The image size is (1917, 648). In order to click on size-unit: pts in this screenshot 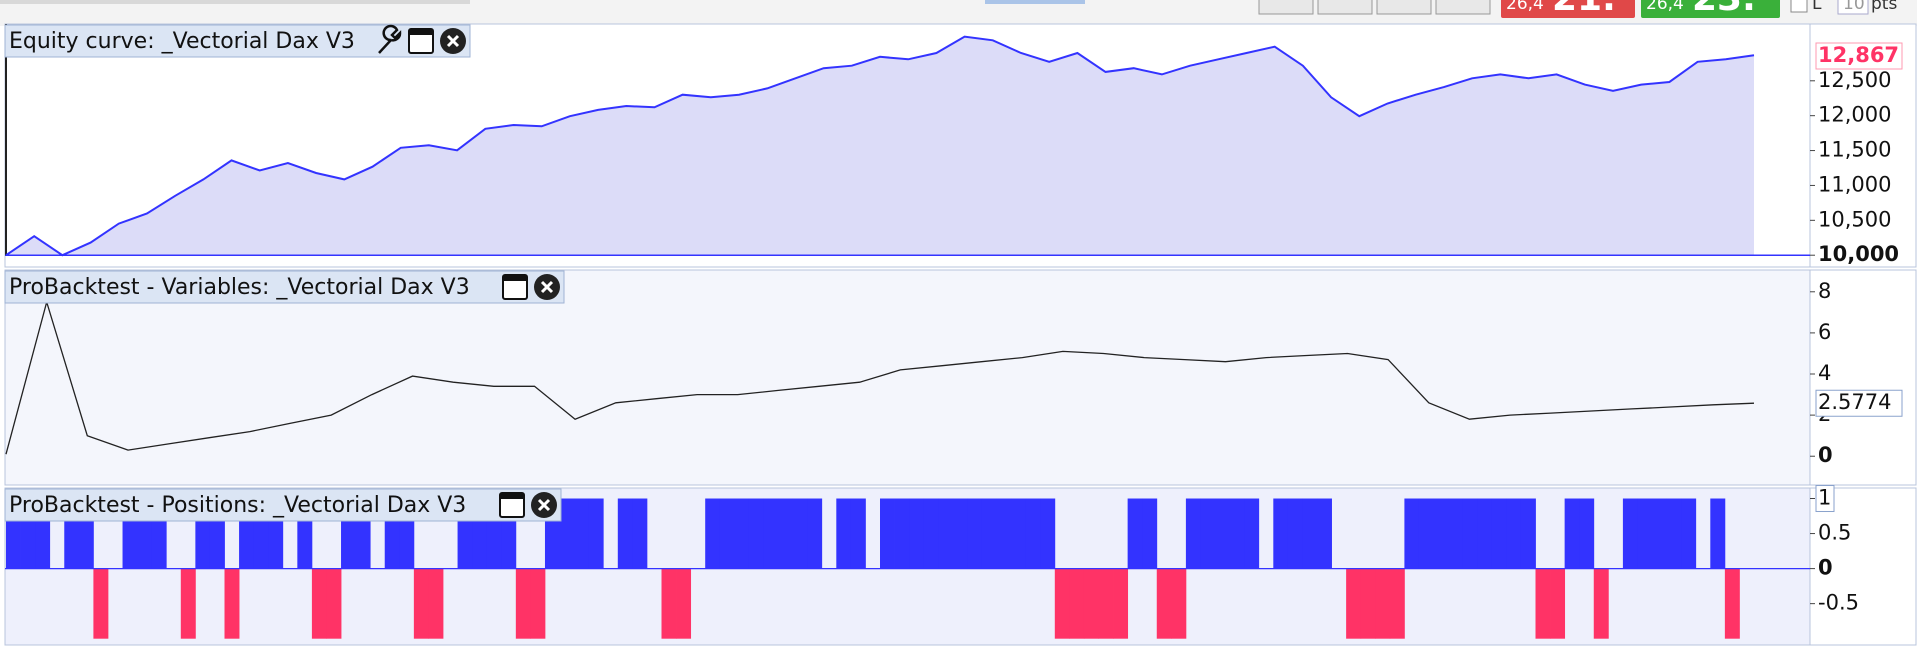, I will do `click(1884, 7)`.